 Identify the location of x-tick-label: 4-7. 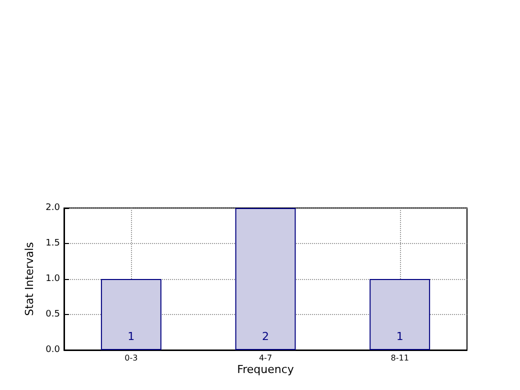
(265, 358).